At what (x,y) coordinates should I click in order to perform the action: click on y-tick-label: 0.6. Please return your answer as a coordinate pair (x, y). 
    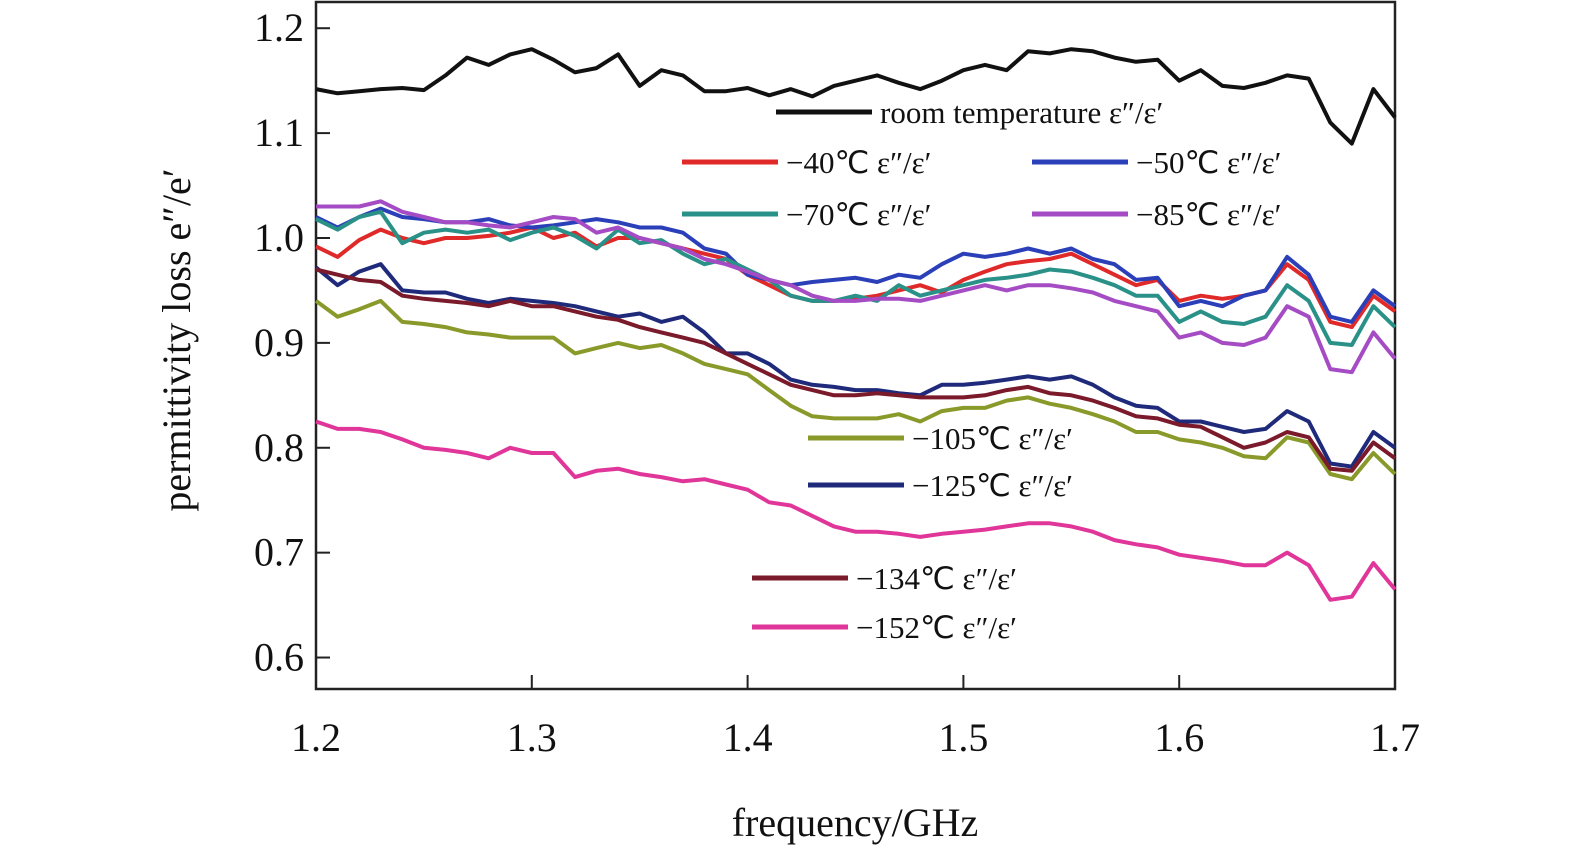
    Looking at the image, I should click on (279, 657).